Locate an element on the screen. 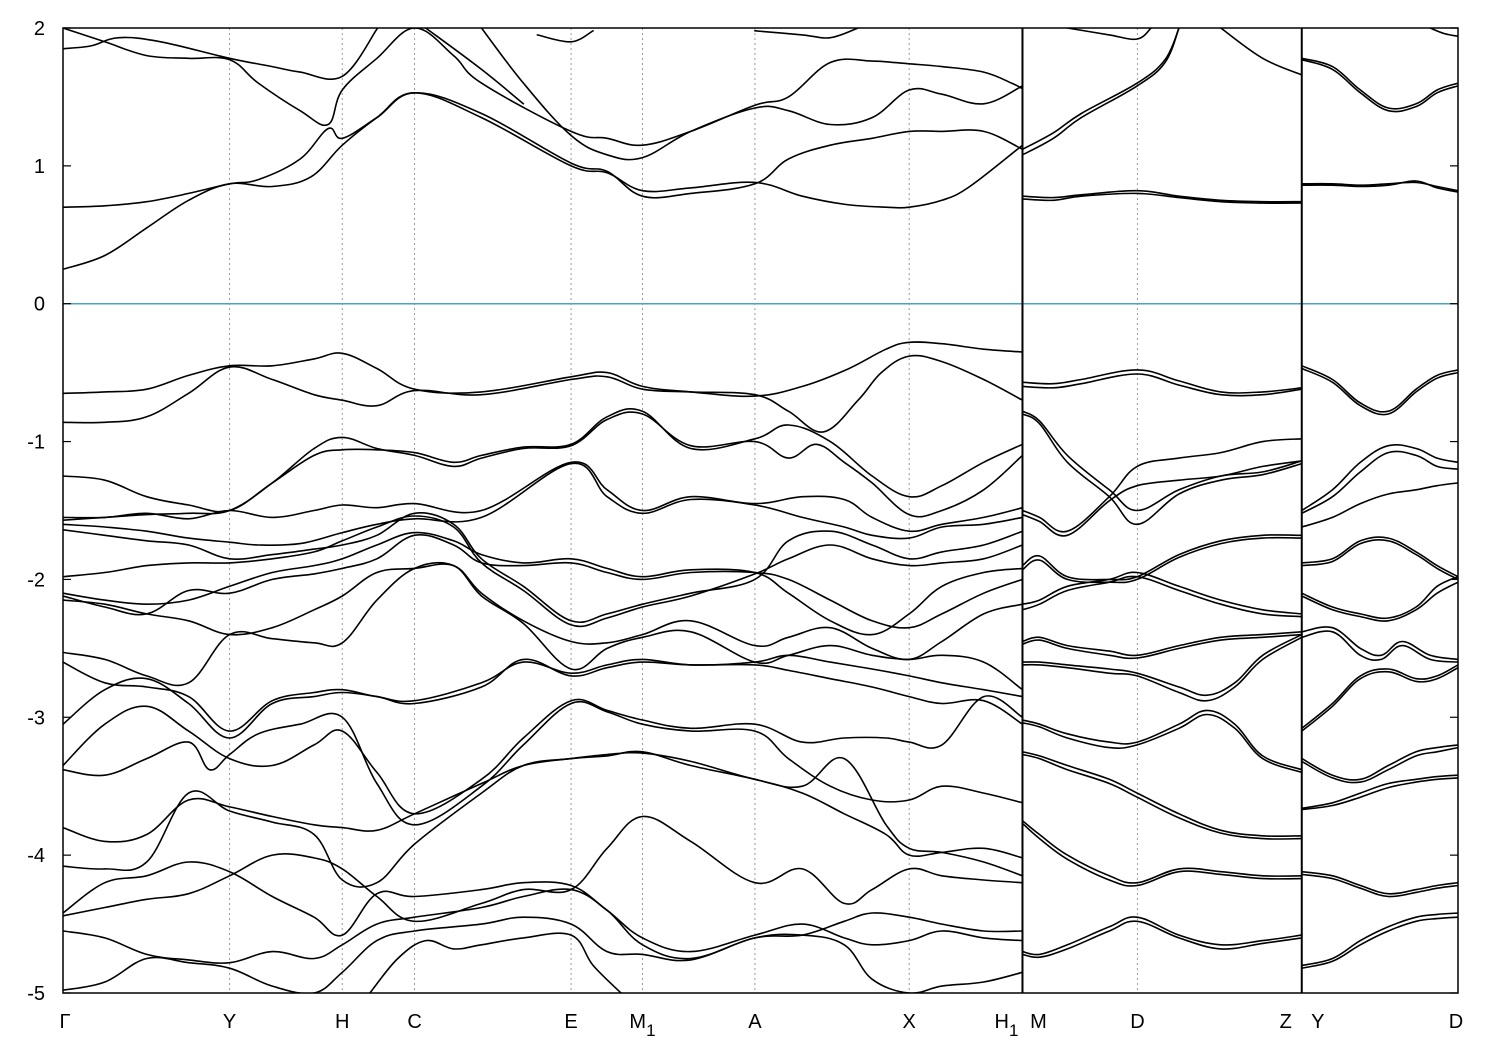 The height and width of the screenshot is (1050, 1500). y-tick-label: 0 is located at coordinates (39, 305).